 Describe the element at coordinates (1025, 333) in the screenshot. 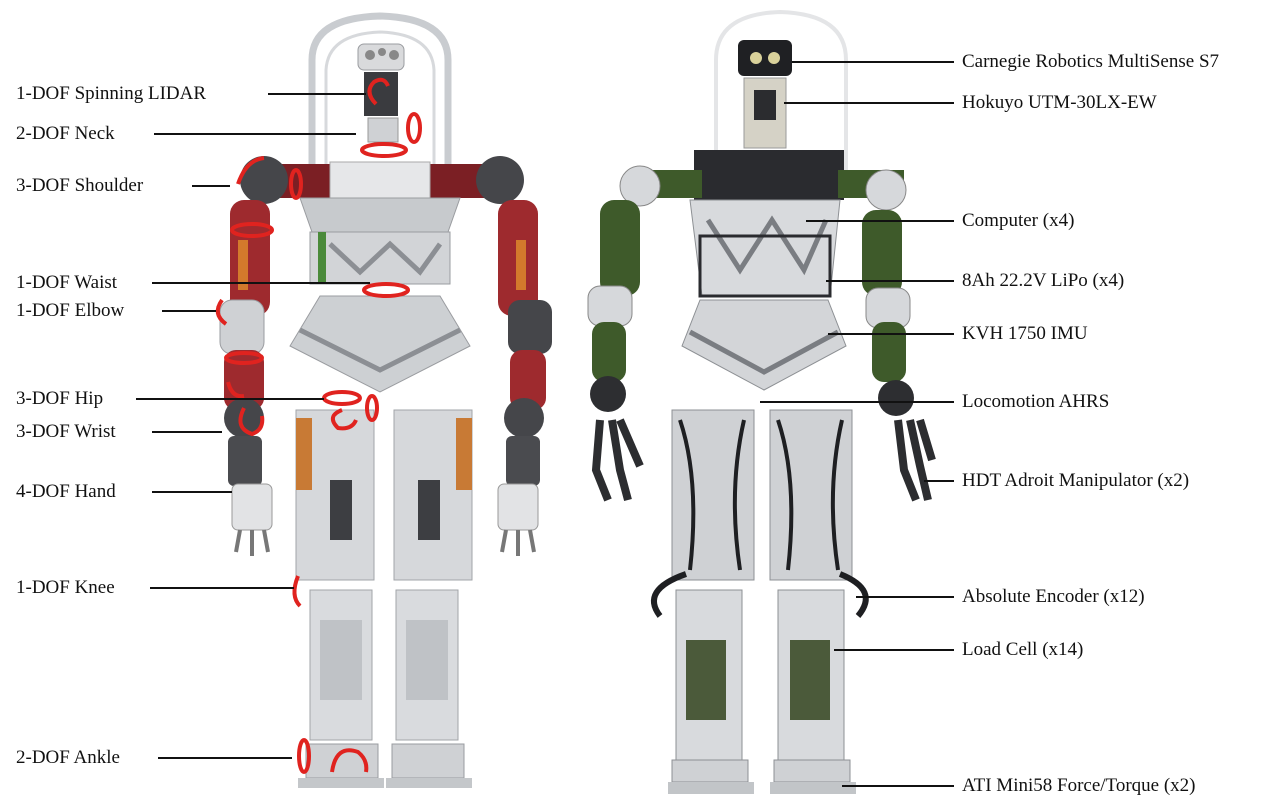

I see `label-imu: KVH 1750 IMU` at that location.